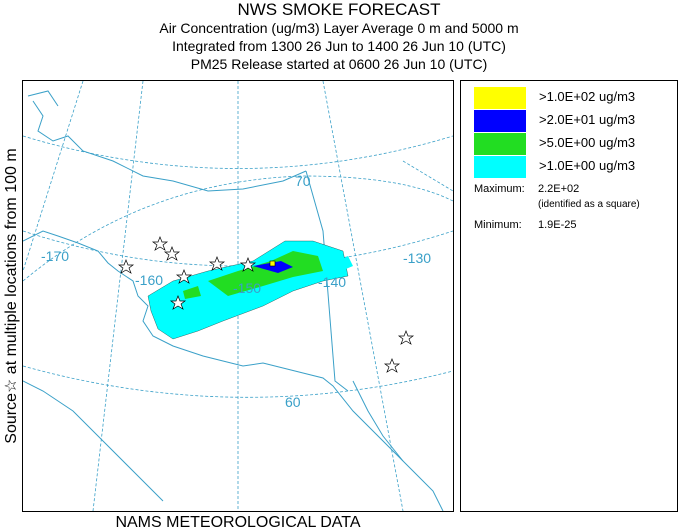 The image size is (678, 532). What do you see at coordinates (293, 402) in the screenshot?
I see `label-lat60: 60` at bounding box center [293, 402].